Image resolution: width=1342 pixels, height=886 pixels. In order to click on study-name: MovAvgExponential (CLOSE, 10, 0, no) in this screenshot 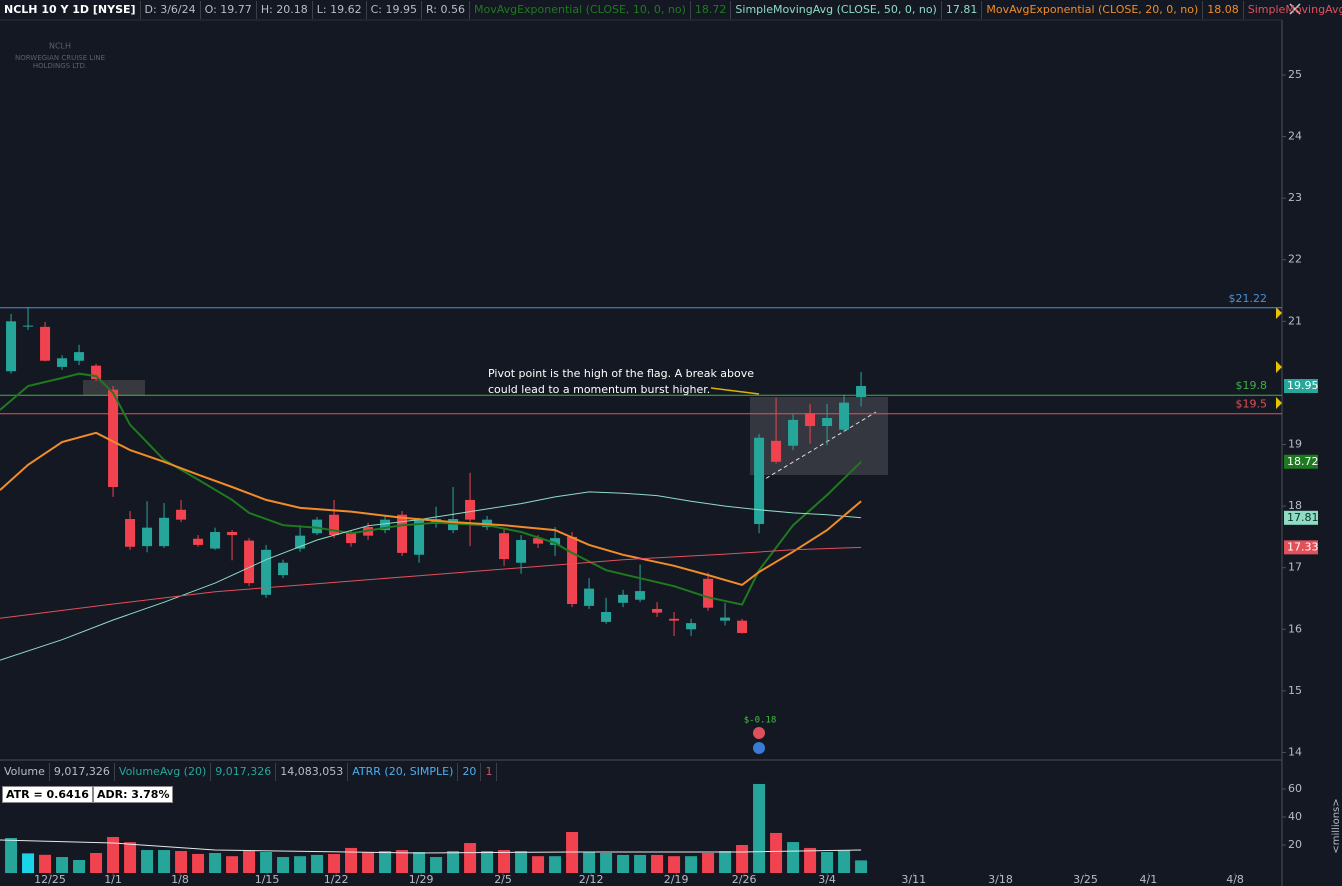, I will do `click(580, 10)`.